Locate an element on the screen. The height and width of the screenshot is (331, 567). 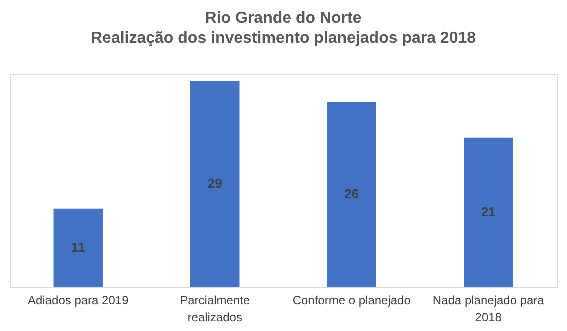
data-label: 26 is located at coordinates (352, 194).